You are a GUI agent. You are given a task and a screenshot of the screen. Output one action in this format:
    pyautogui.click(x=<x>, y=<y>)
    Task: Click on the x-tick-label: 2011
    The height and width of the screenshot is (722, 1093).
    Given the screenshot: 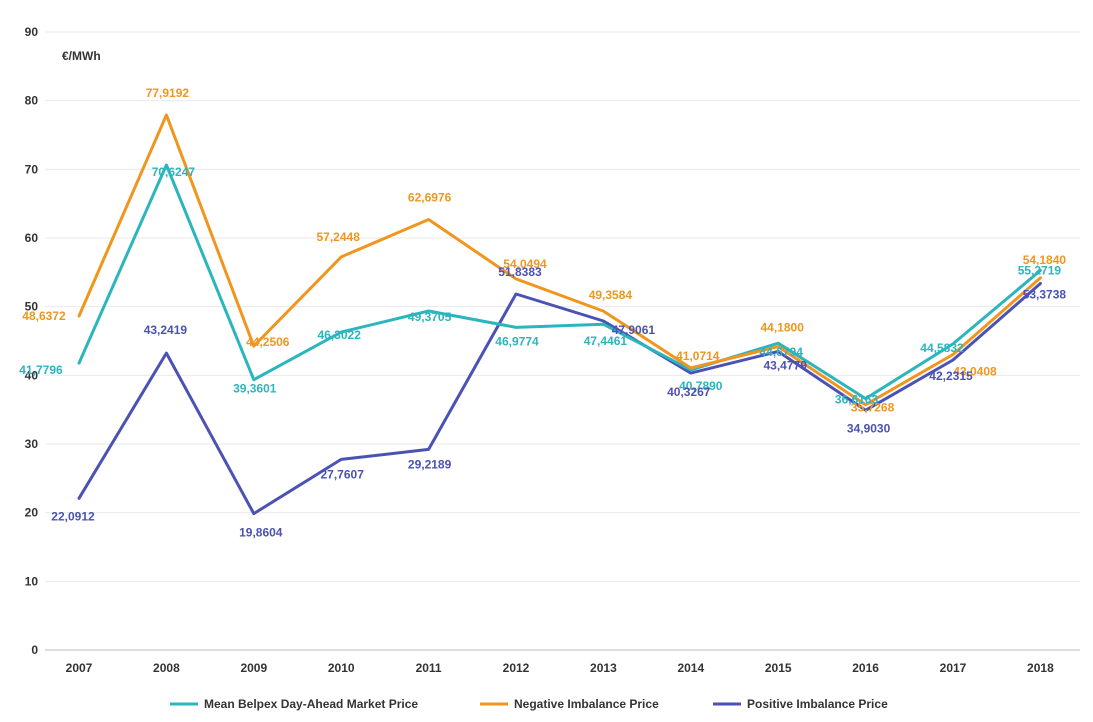 What is the action you would take?
    pyautogui.click(x=429, y=668)
    